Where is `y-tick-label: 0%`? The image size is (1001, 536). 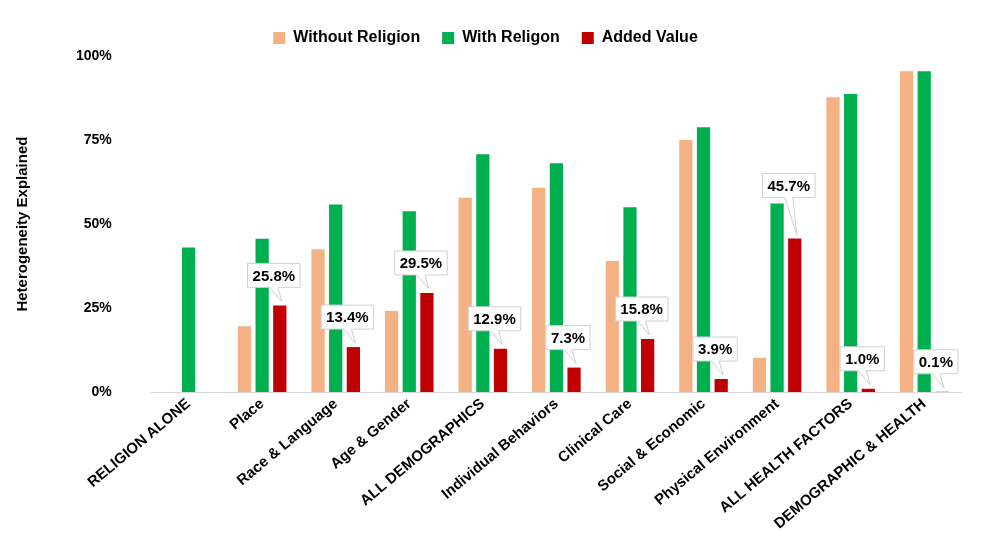 y-tick-label: 0% is located at coordinates (102, 390).